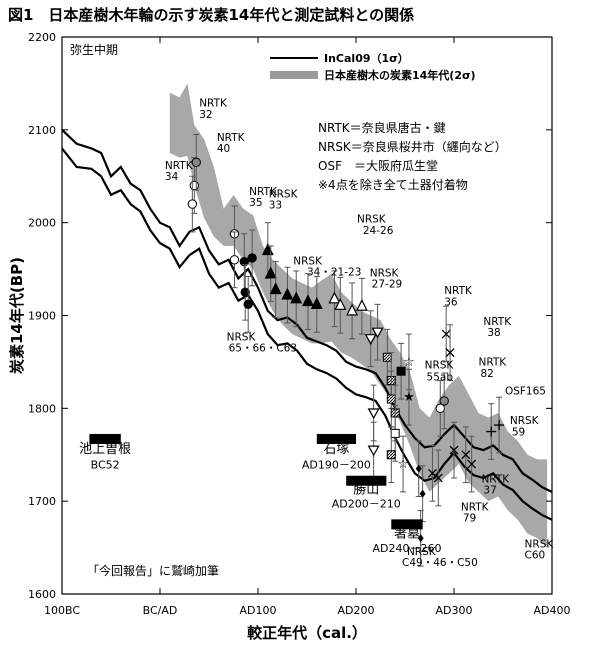 The width and height of the screenshot is (589, 649). I want to click on legend-band-label: 日本産樹木の炭素14年代(2σ), so click(400, 75).